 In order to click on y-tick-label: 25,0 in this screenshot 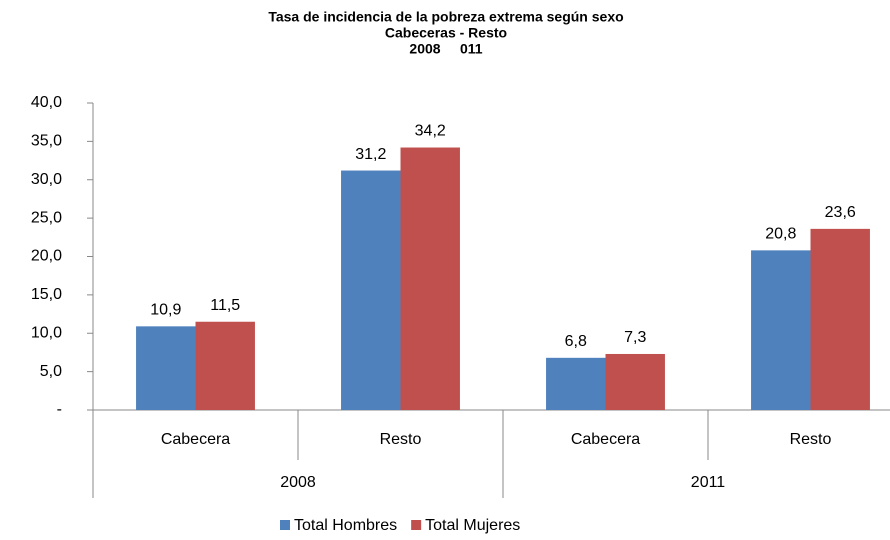, I will do `click(46, 217)`.